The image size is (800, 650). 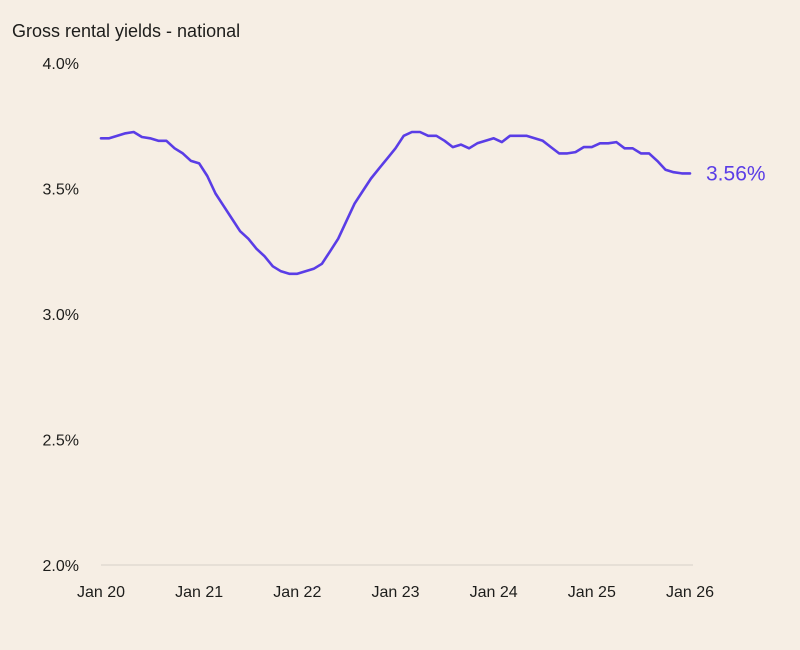 What do you see at coordinates (126, 31) in the screenshot?
I see `chart-title: Gross rental yields - national` at bounding box center [126, 31].